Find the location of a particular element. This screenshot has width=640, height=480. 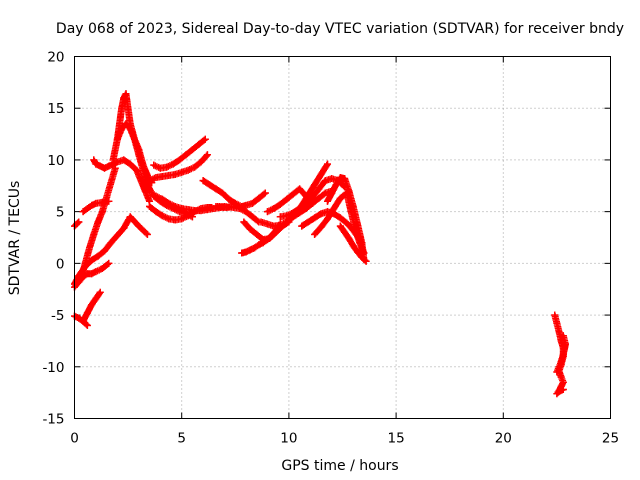

y-tick-label: 10 is located at coordinates (55, 161).